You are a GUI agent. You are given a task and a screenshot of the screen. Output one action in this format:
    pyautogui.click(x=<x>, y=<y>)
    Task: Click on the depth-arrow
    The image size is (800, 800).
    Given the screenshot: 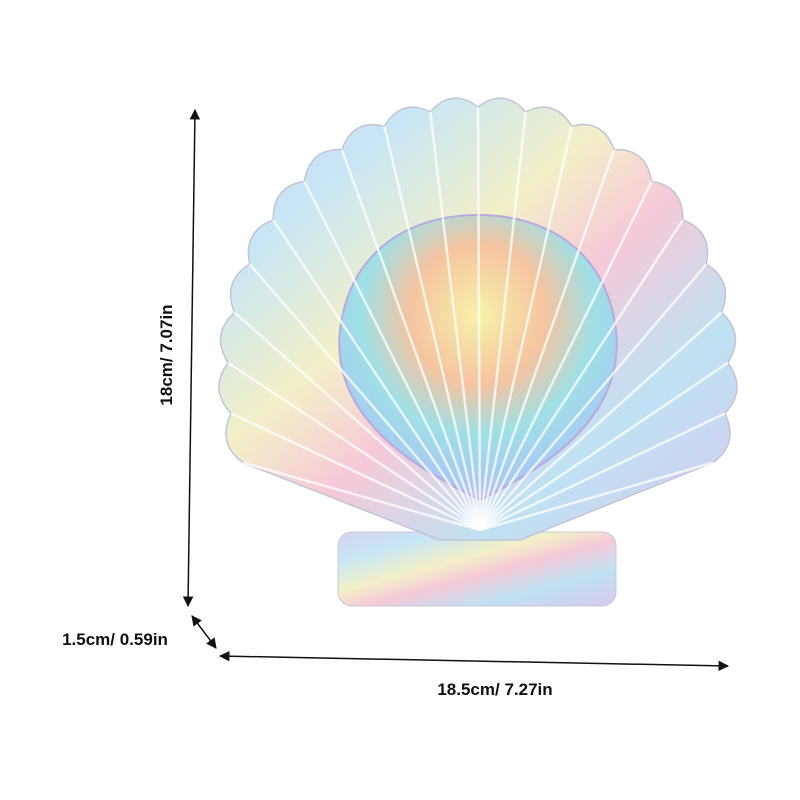 What is the action you would take?
    pyautogui.click(x=204, y=632)
    